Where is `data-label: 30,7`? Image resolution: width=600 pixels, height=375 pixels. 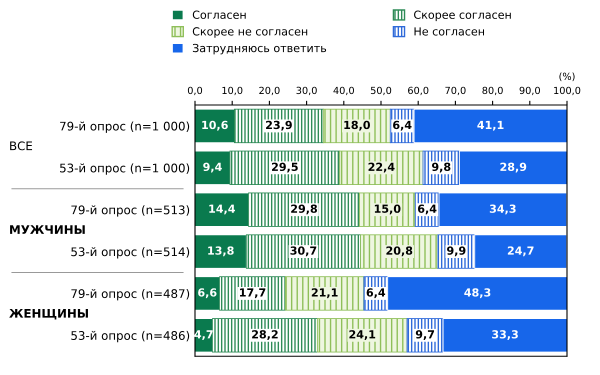 data-label: 30,7 is located at coordinates (303, 251).